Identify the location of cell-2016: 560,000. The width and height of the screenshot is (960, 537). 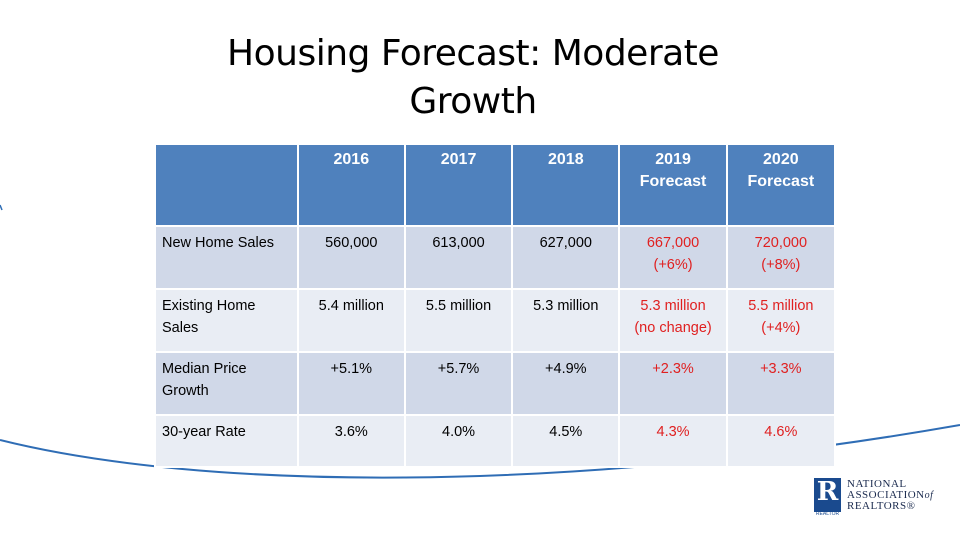
(351, 257).